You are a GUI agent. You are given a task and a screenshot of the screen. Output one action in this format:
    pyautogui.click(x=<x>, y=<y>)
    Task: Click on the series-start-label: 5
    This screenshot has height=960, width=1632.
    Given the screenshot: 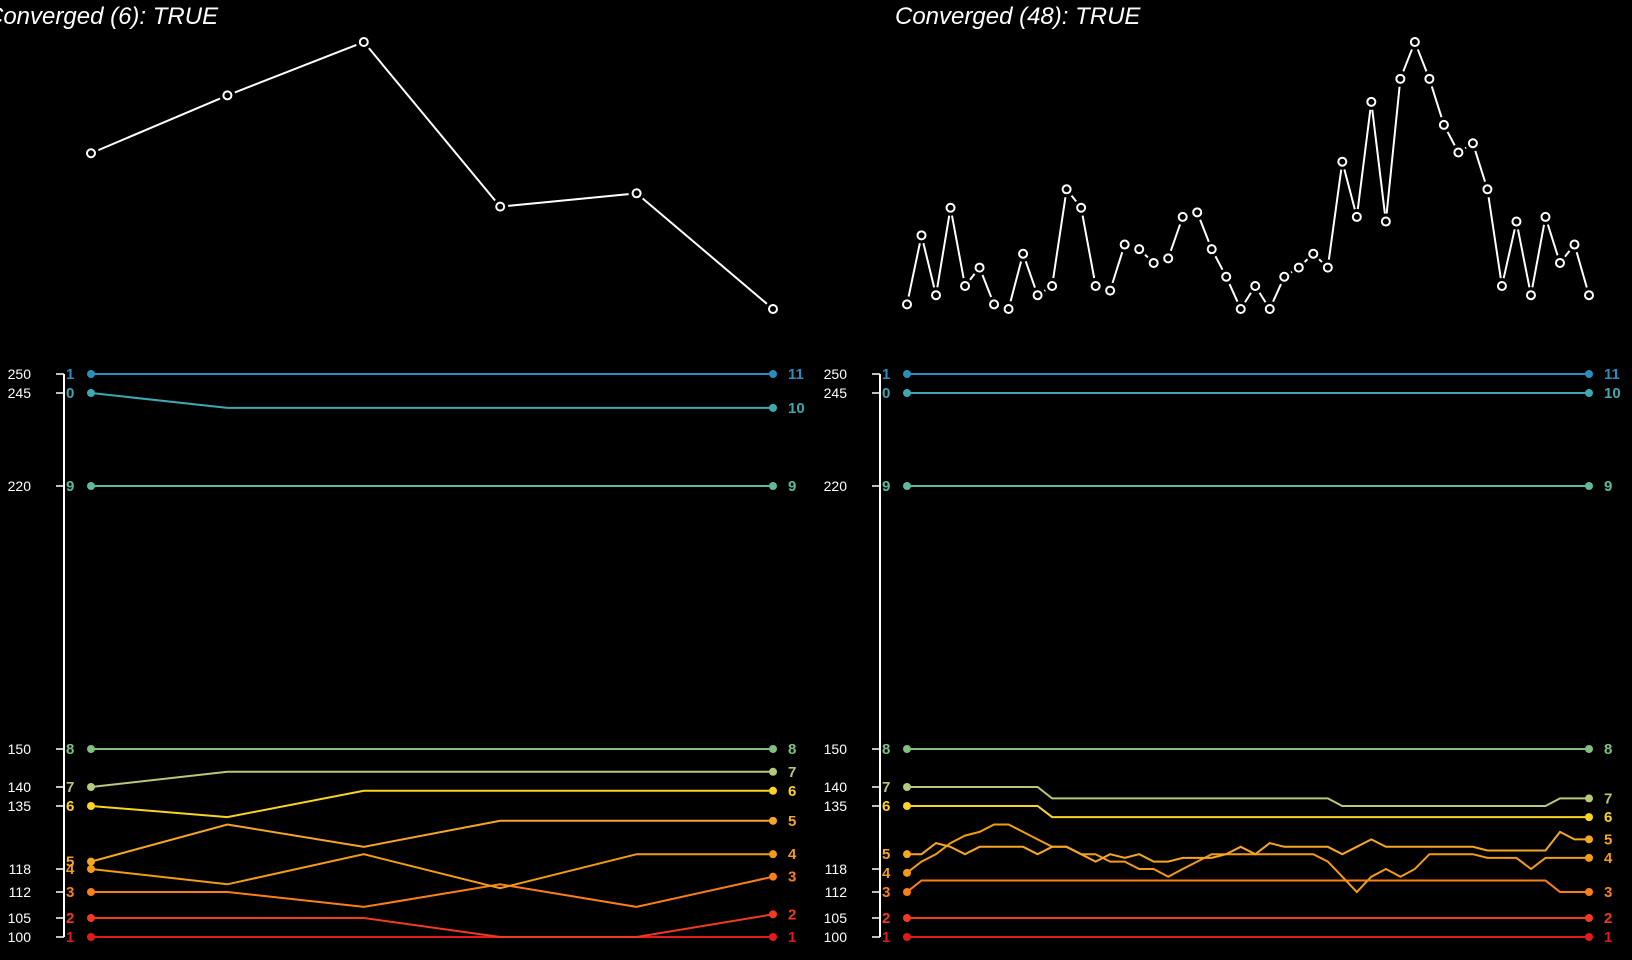 What is the action you would take?
    pyautogui.click(x=70, y=862)
    